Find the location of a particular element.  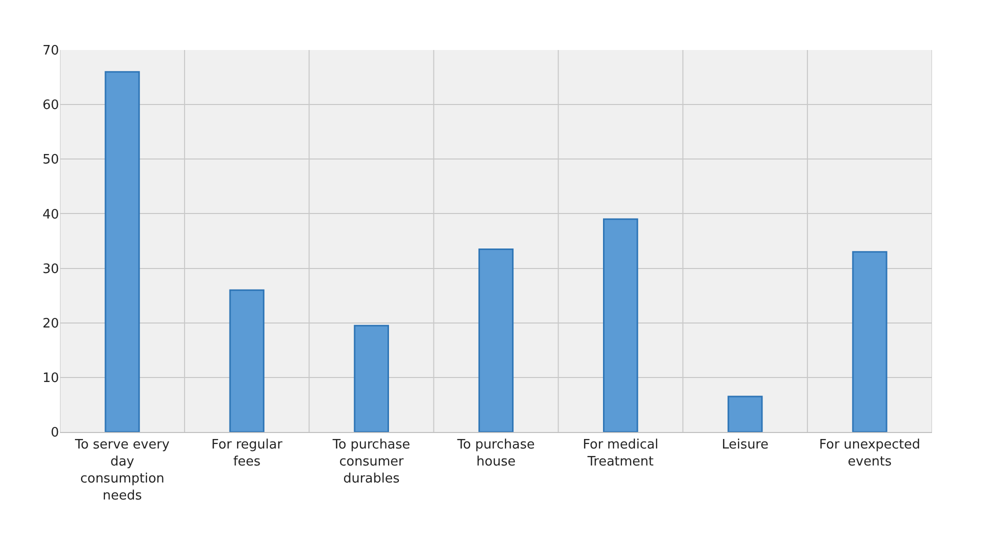

y-tick-label: 40 is located at coordinates (50, 214).